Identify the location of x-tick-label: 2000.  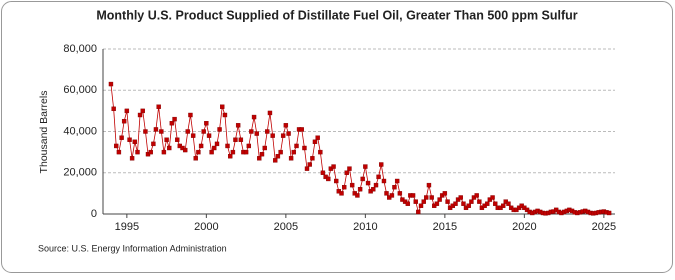
(206, 227).